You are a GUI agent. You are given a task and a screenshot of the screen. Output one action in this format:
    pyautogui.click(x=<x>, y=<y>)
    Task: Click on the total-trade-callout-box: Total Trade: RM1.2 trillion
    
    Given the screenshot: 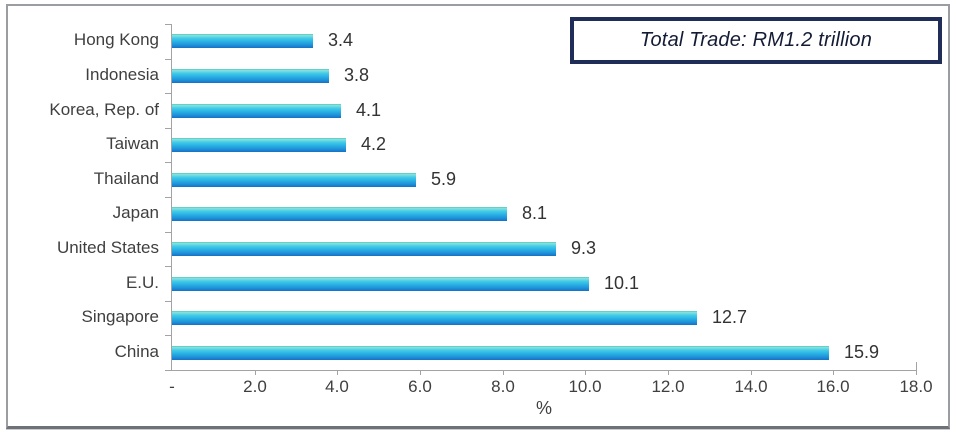 What is the action you would take?
    pyautogui.click(x=756, y=40)
    